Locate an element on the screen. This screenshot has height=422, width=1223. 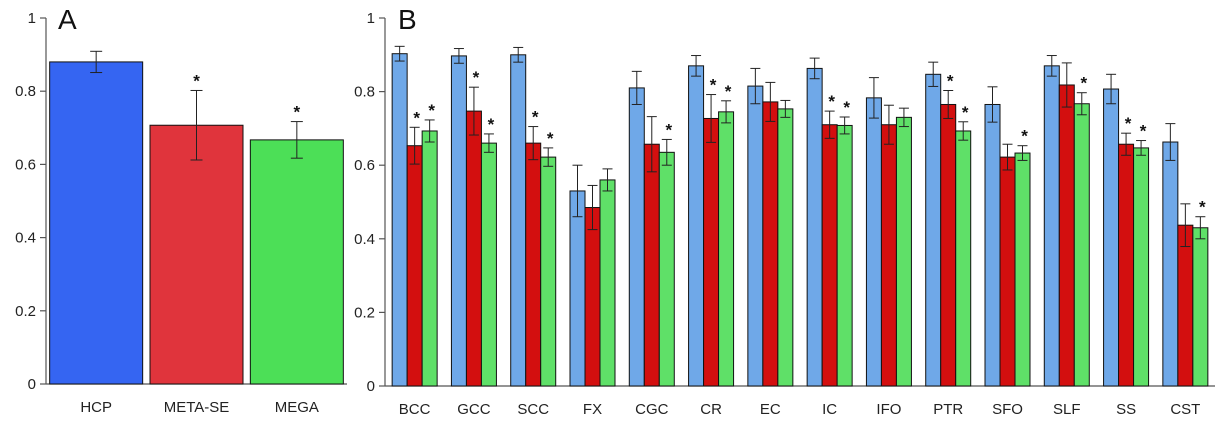
panel-b-label: B is located at coordinates (407, 19).